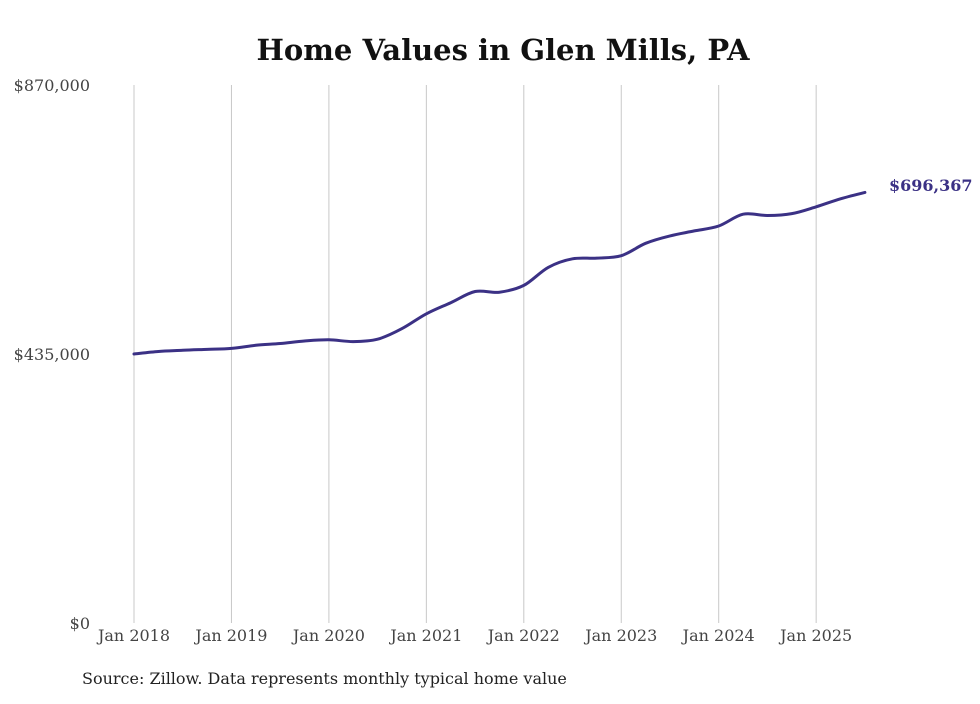 The width and height of the screenshot is (980, 704). I want to click on x-tick-label-1: Jan 2019, so click(230, 635).